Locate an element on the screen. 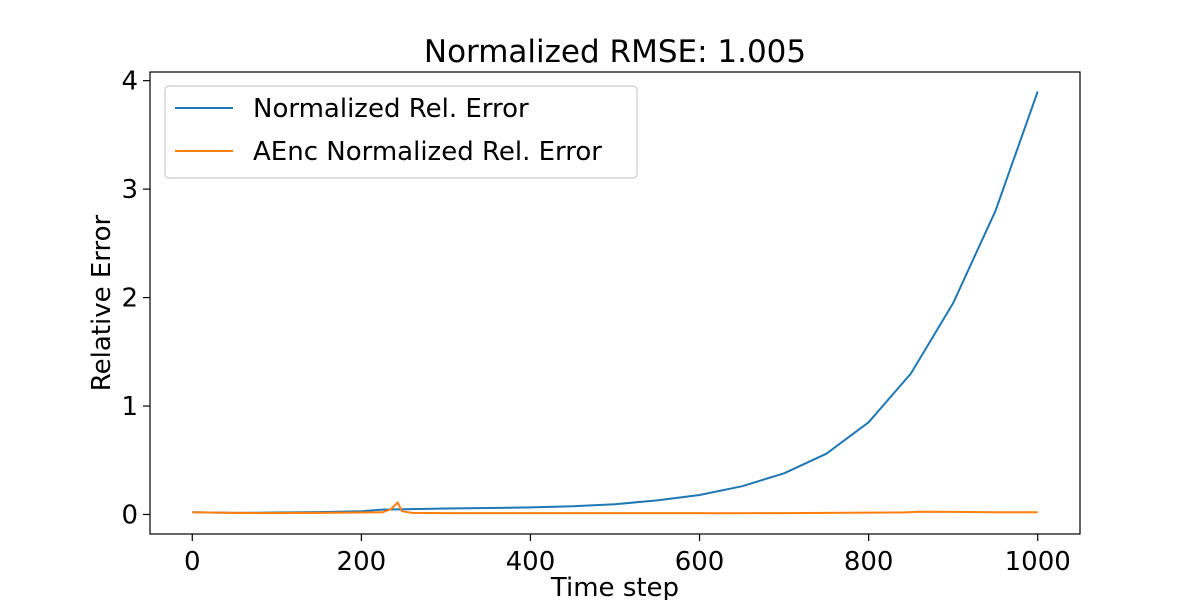 The image size is (1200, 600). x-tick-label: 600 is located at coordinates (700, 562).